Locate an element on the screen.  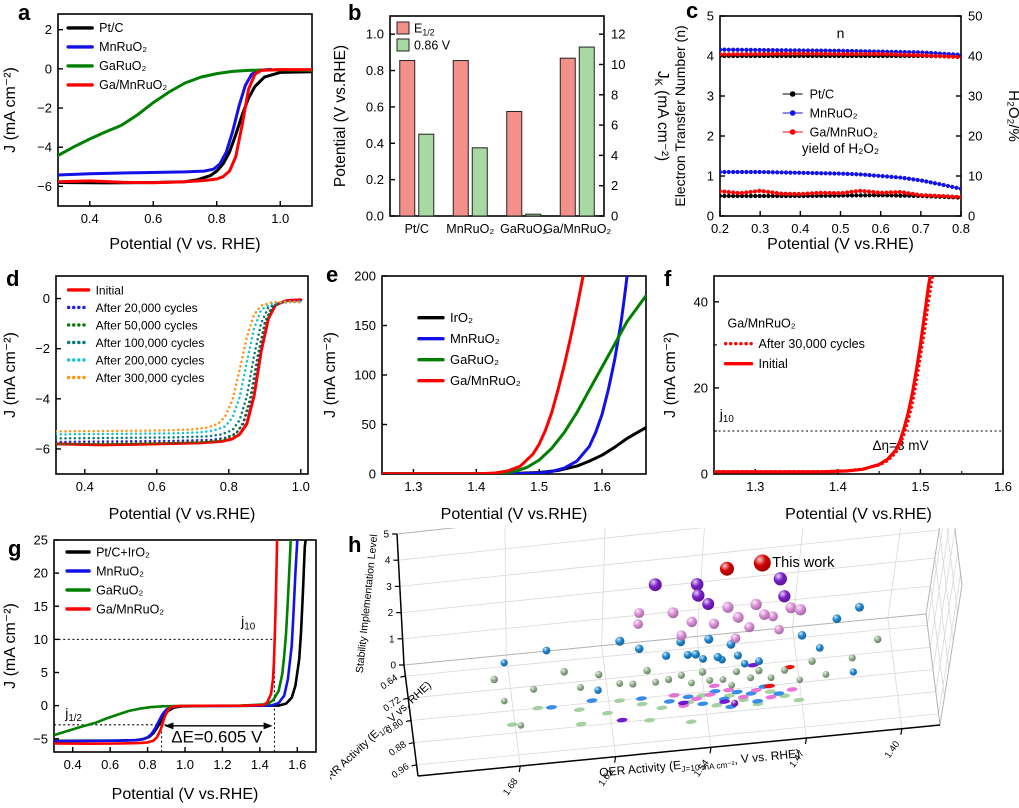
legend-label: E1/2 is located at coordinates (424, 30).